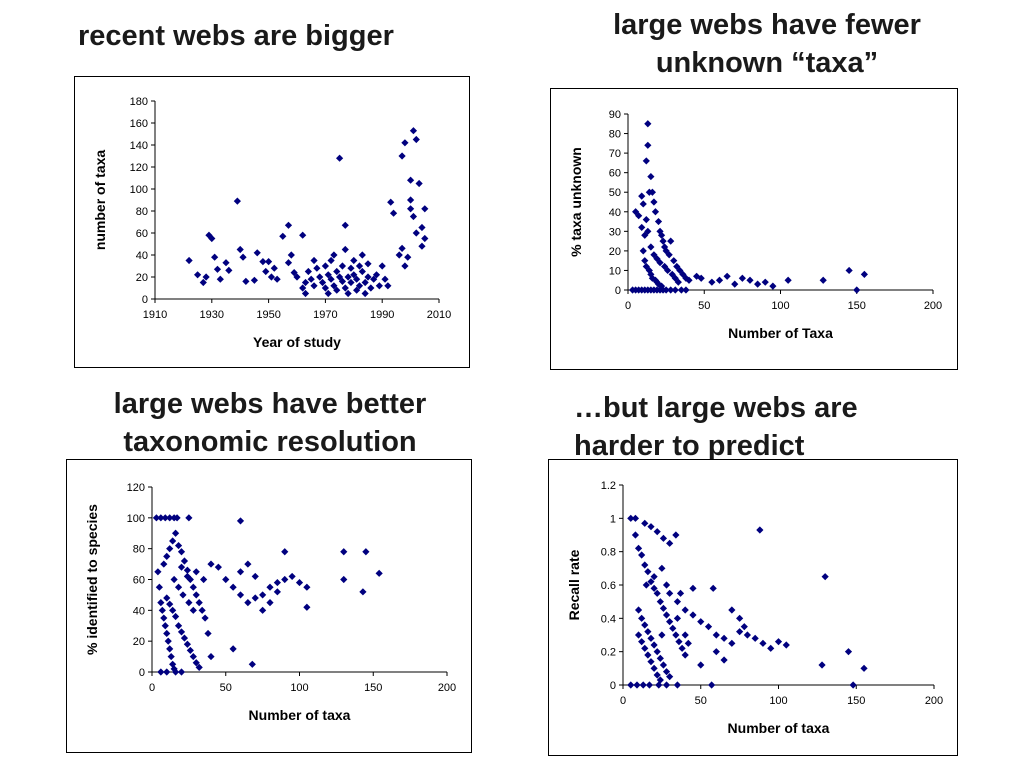 Image resolution: width=1024 pixels, height=768 pixels. What do you see at coordinates (136, 519) in the screenshot?
I see `y-tick-label: 100` at bounding box center [136, 519].